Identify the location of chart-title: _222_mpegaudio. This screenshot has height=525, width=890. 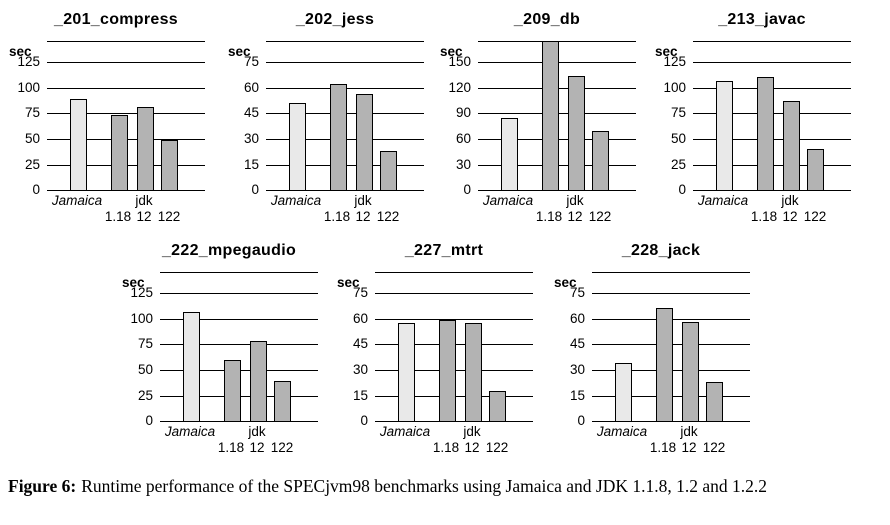
(229, 250).